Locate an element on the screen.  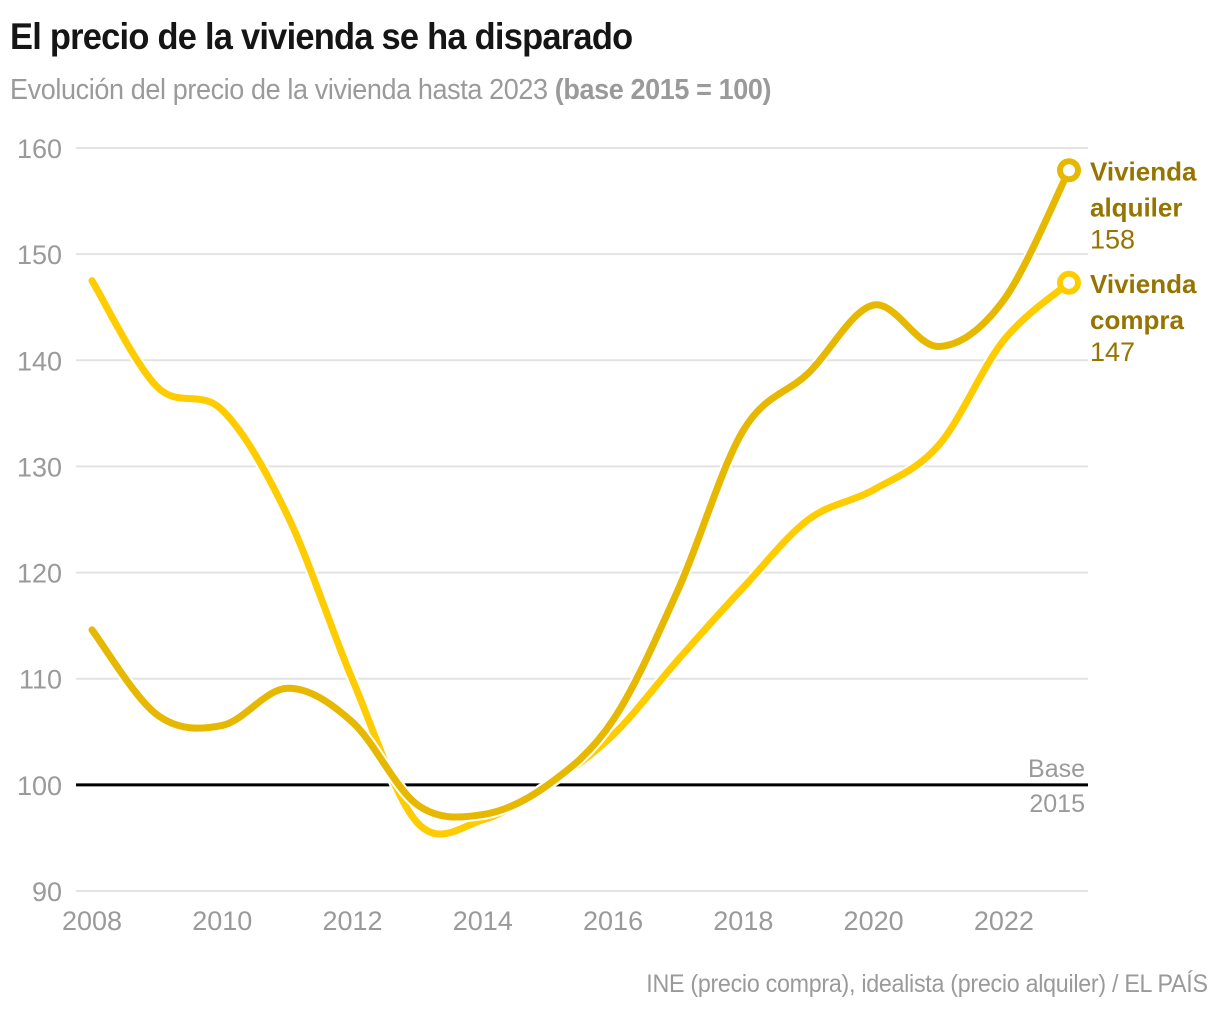
y-tick-label: 90 is located at coordinates (47, 892).